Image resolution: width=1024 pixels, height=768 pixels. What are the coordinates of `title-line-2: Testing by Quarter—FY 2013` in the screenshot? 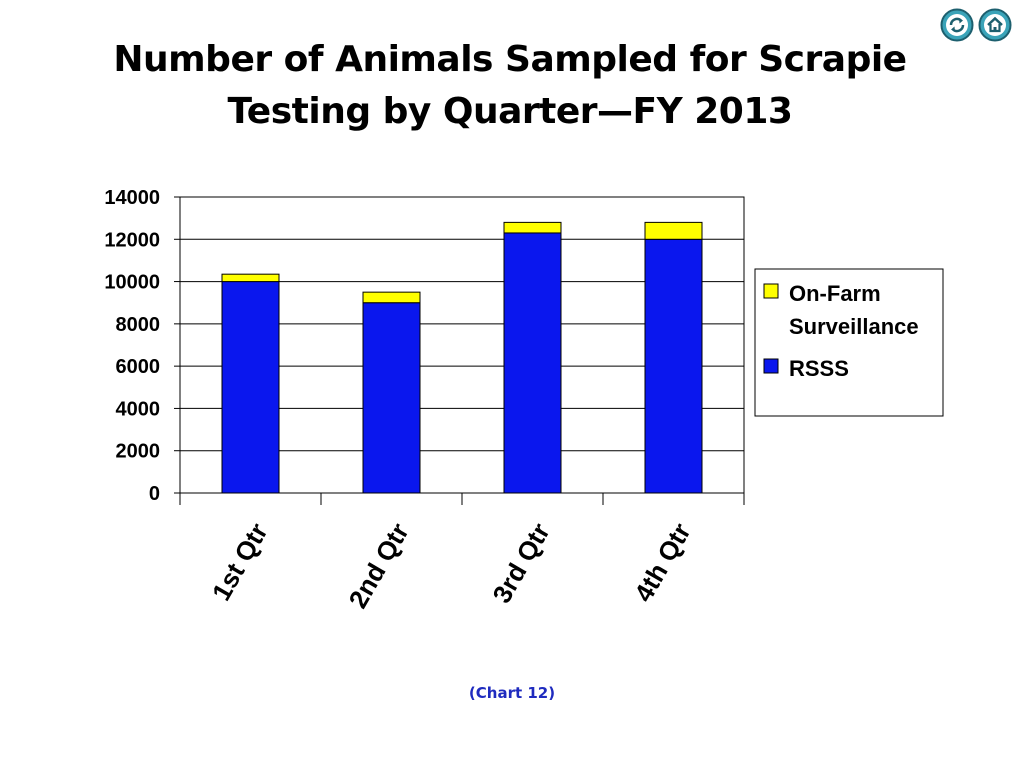 It's located at (510, 111).